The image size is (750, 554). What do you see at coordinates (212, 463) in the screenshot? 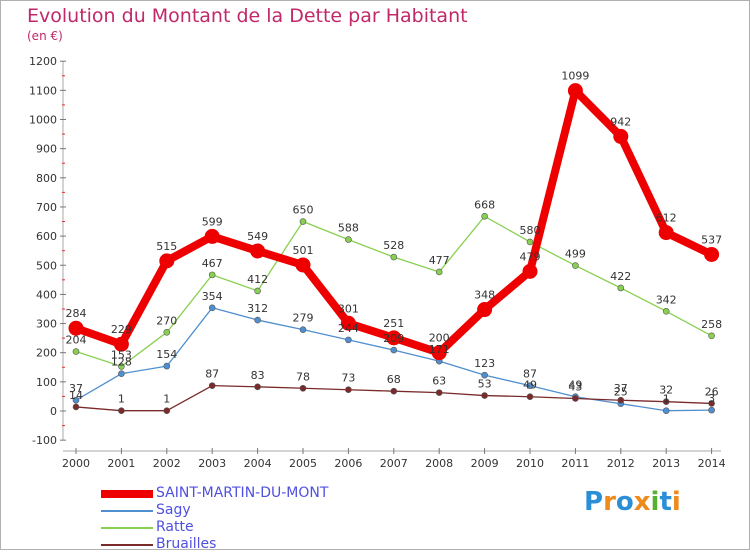
I see `x-tick-label: 2003` at bounding box center [212, 463].